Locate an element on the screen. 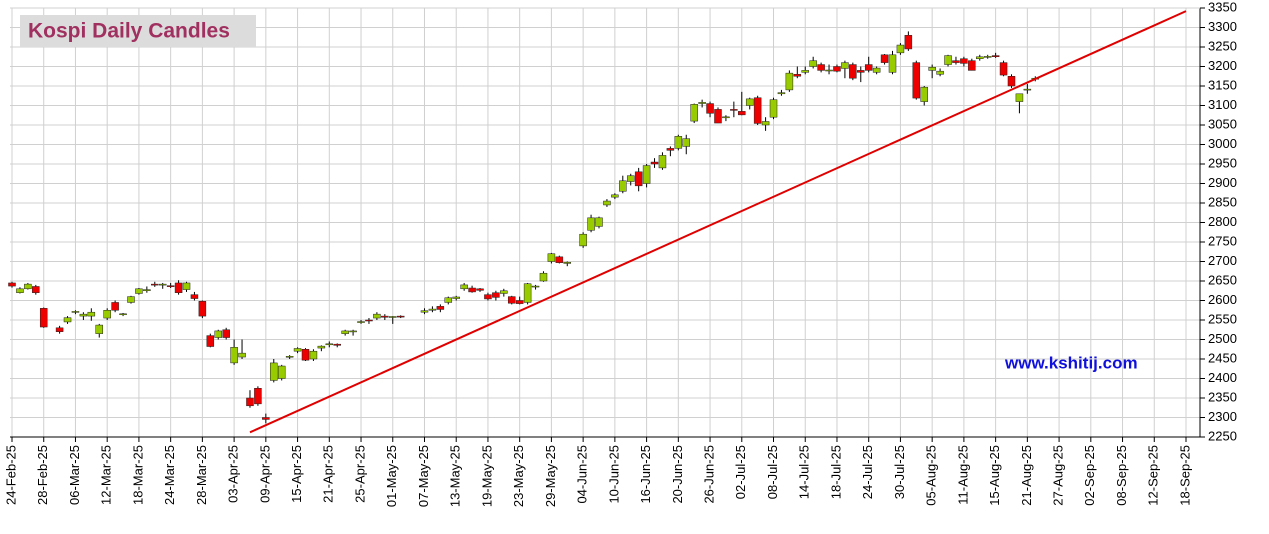 The width and height of the screenshot is (1269, 534). x-tick-label: 06-Mar-25 is located at coordinates (74, 475).